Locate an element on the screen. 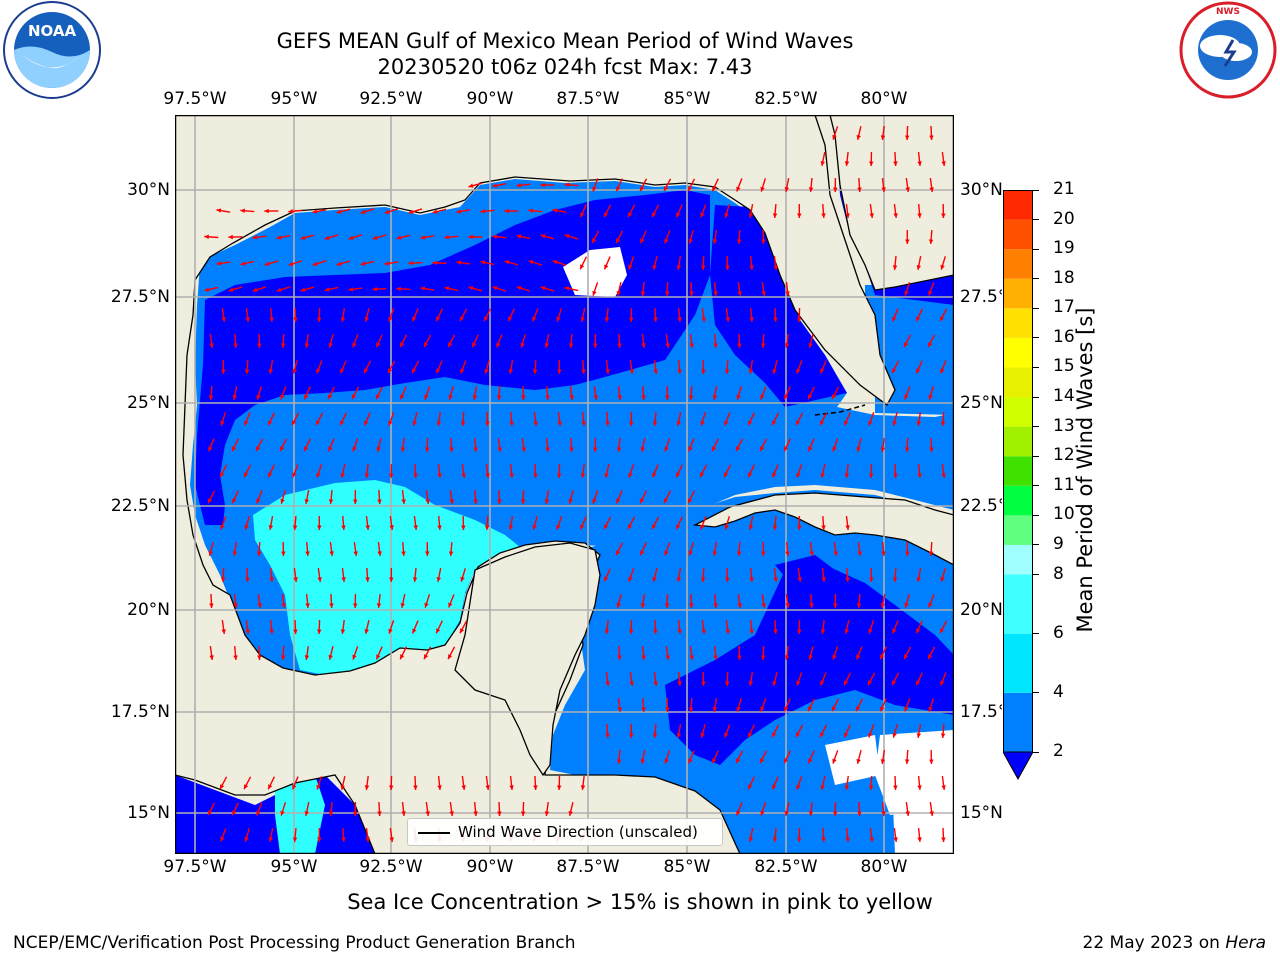  right-lat-tick: 15°N is located at coordinates (981, 813).